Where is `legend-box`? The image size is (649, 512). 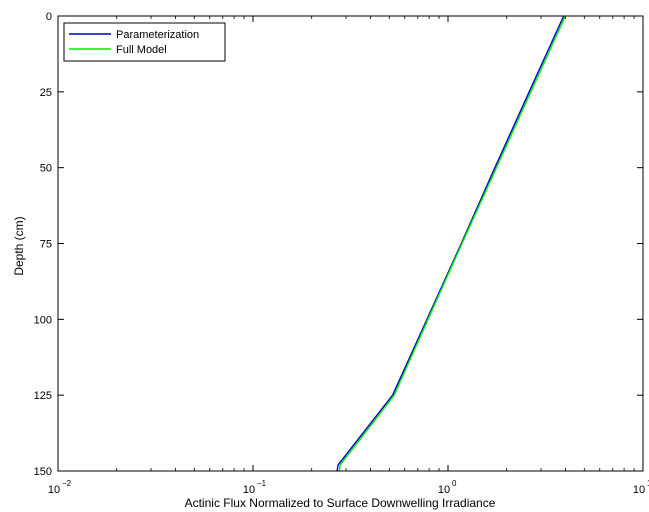
legend-box is located at coordinates (144, 42).